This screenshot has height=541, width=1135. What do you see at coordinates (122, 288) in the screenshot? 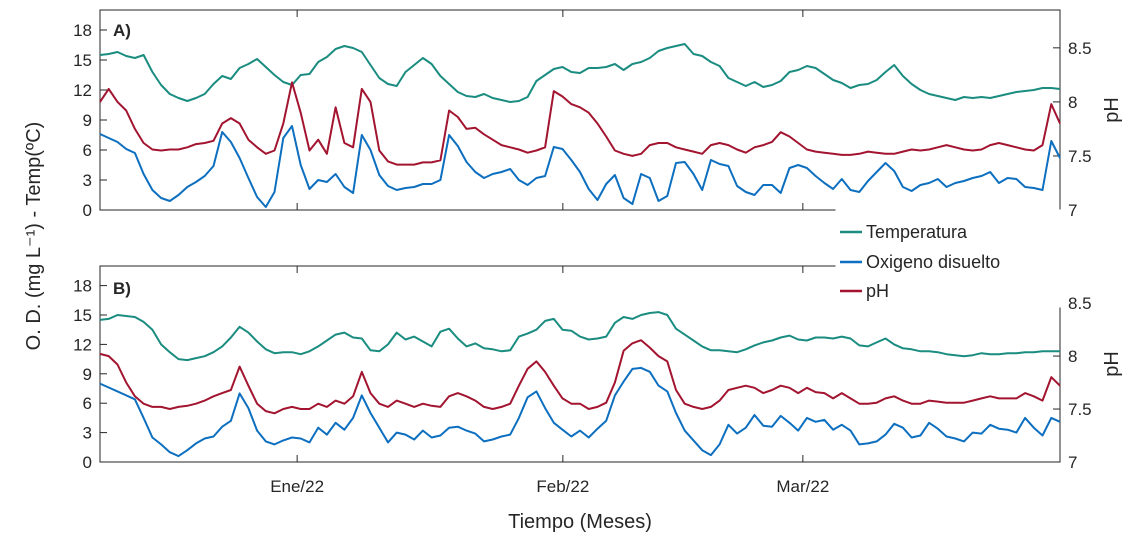
I see `panel-b-label: B)` at bounding box center [122, 288].